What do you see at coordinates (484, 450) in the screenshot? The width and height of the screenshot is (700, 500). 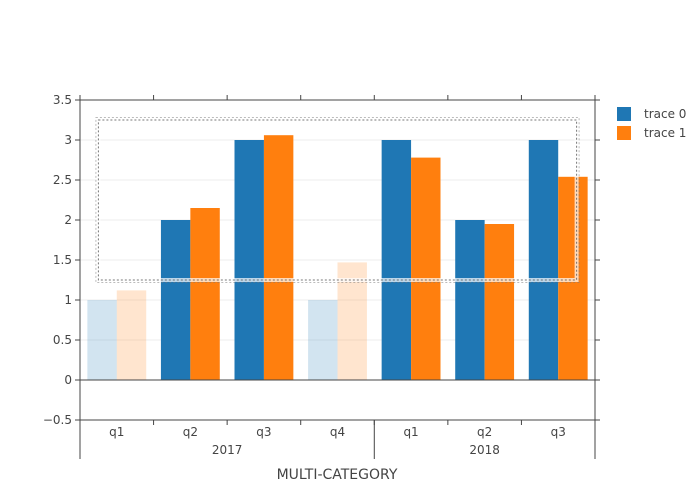 I see `group-label: 2018` at bounding box center [484, 450].